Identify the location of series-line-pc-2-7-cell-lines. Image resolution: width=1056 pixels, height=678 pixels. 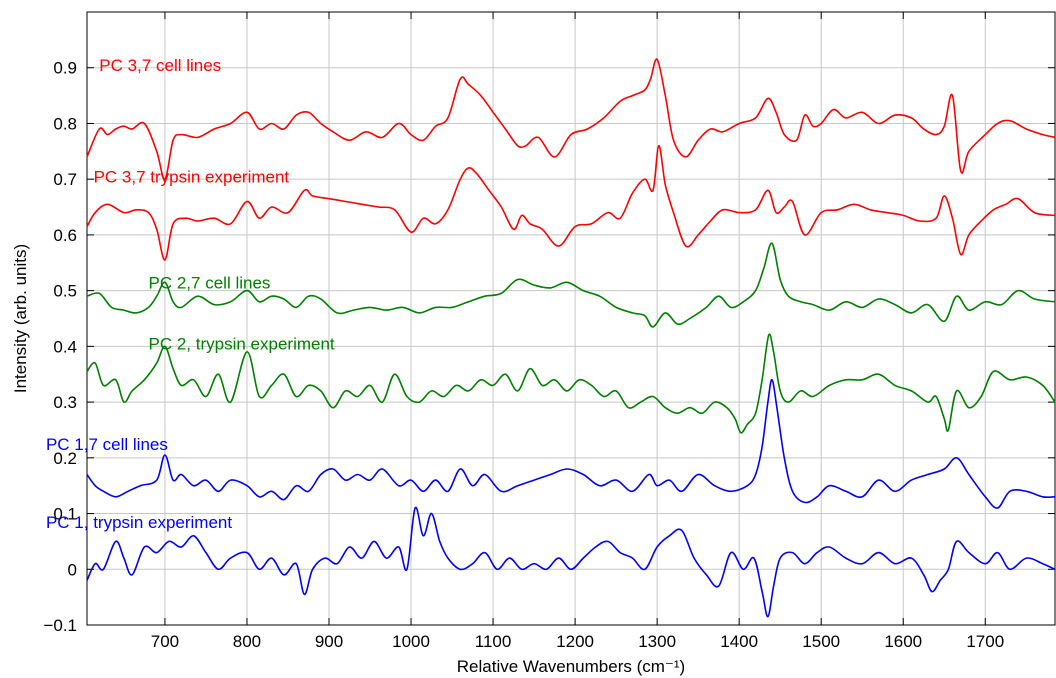
(571, 285).